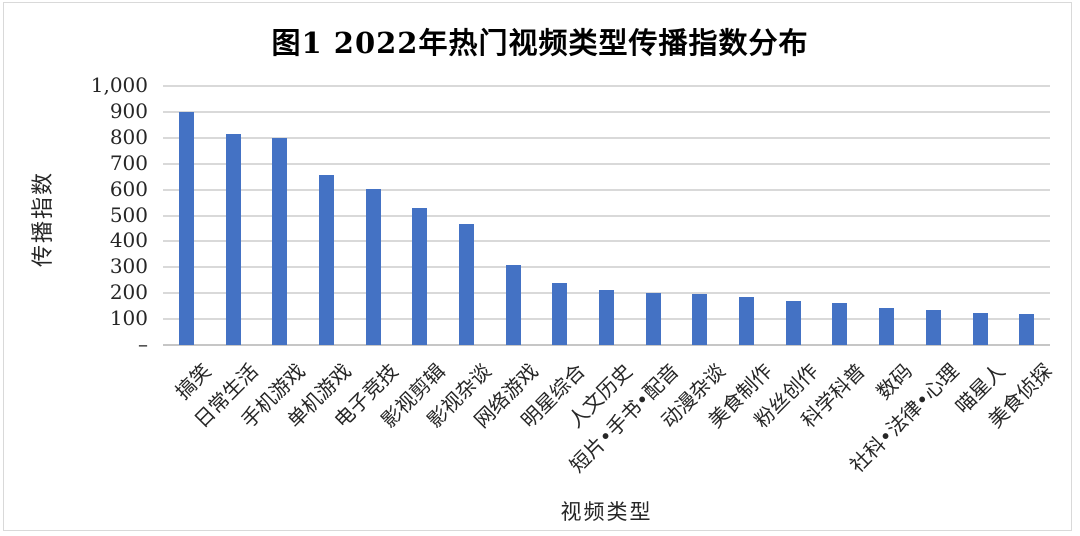  Describe the element at coordinates (128, 110) in the screenshot. I see `y-tick-label: 900` at that location.